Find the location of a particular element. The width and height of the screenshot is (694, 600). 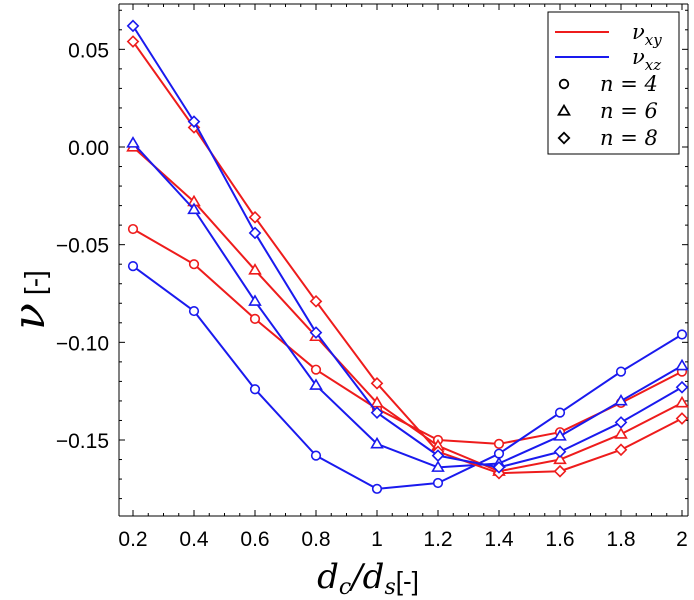

legend-marker-triangle is located at coordinates (564, 109).